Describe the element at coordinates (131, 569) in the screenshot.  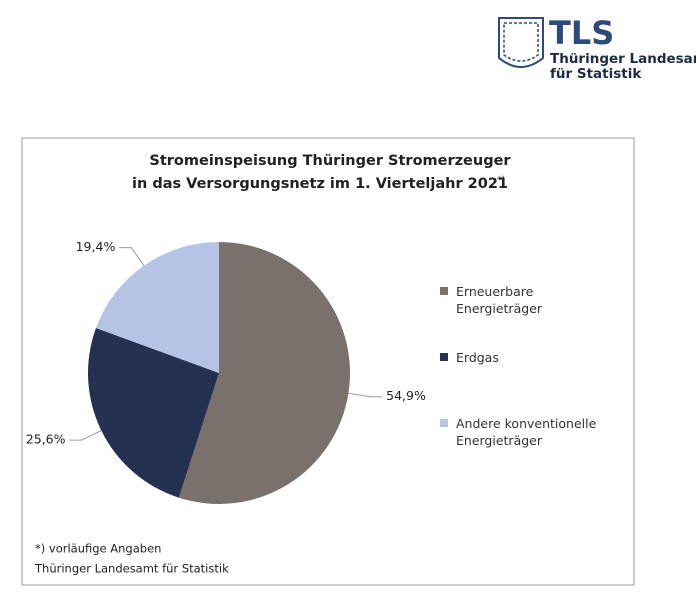
I see `source: Thüringer Landesamt für Statistik` at that location.